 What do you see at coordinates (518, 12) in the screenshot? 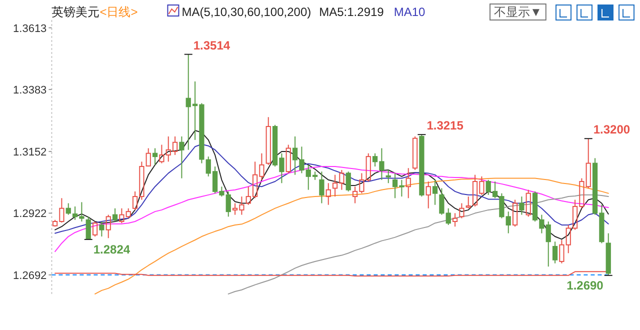
I see `text: 不显示▼` at bounding box center [518, 12].